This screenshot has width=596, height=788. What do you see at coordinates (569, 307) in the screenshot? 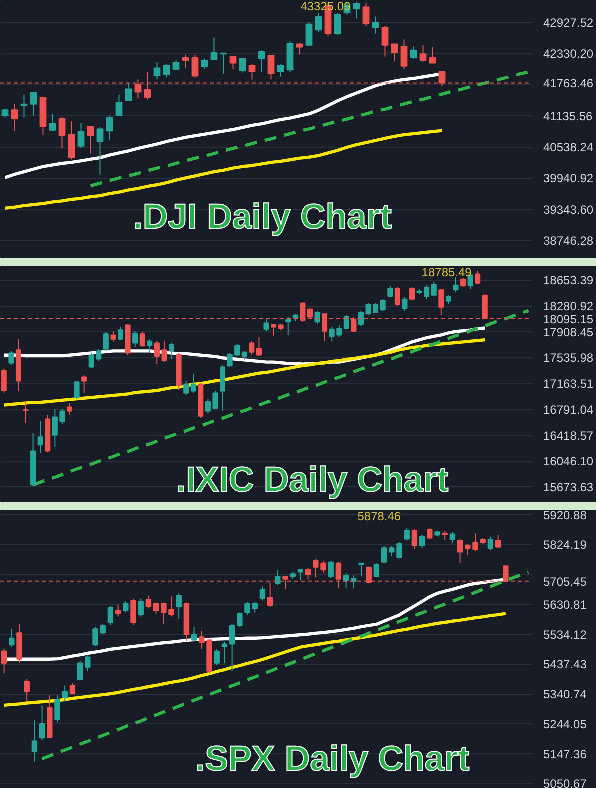
I see `y-tick-label: 18280.92` at bounding box center [569, 307].